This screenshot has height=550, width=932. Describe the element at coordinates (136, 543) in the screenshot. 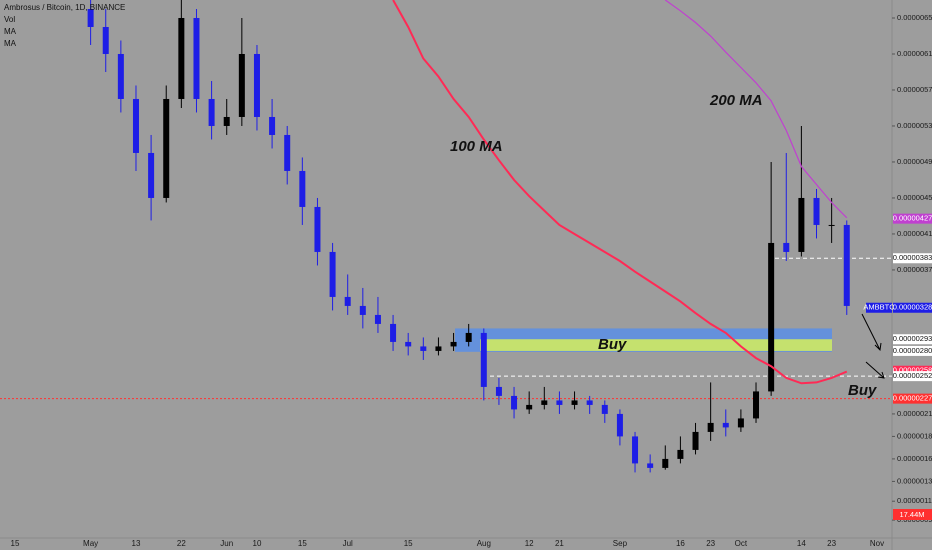

I see `x-tick-label: 13` at that location.